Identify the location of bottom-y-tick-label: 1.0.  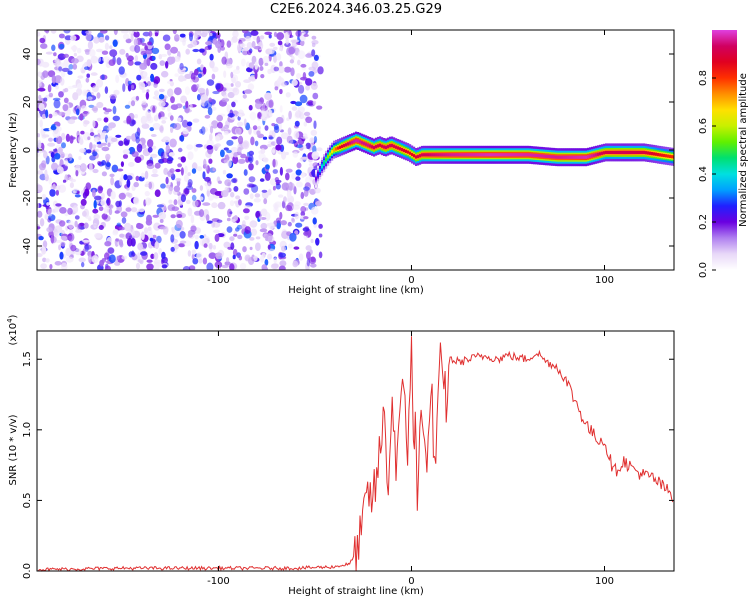
(27, 430).